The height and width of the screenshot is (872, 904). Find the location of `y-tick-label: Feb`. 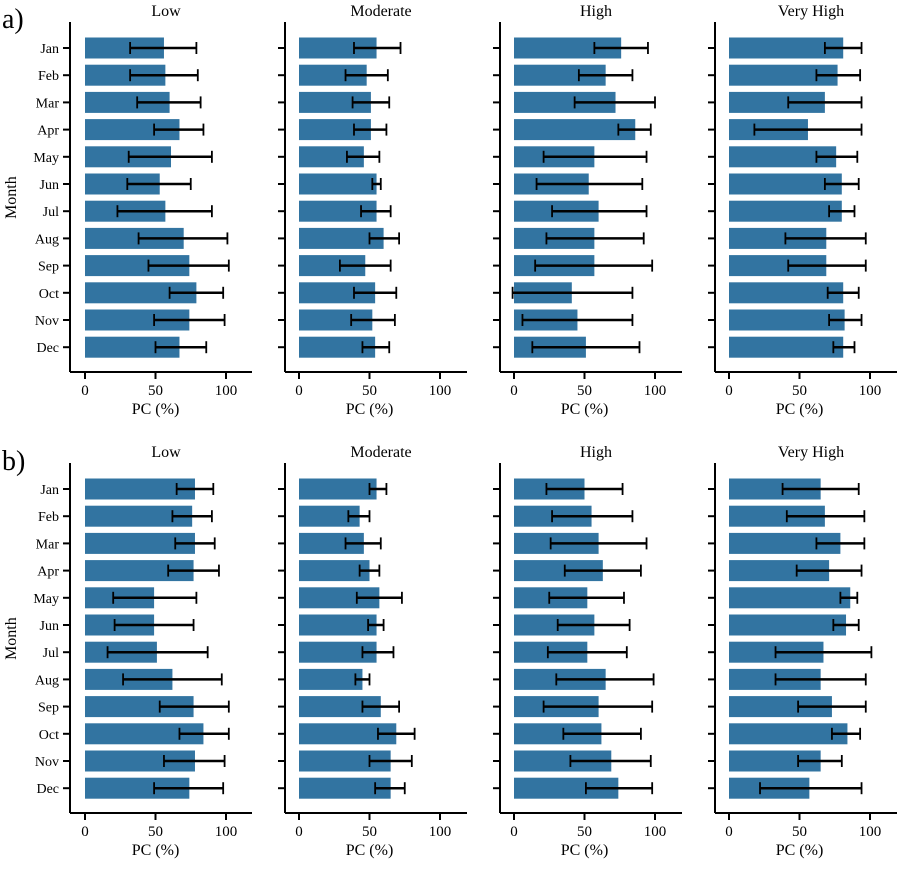

y-tick-label: Feb is located at coordinates (48, 76).